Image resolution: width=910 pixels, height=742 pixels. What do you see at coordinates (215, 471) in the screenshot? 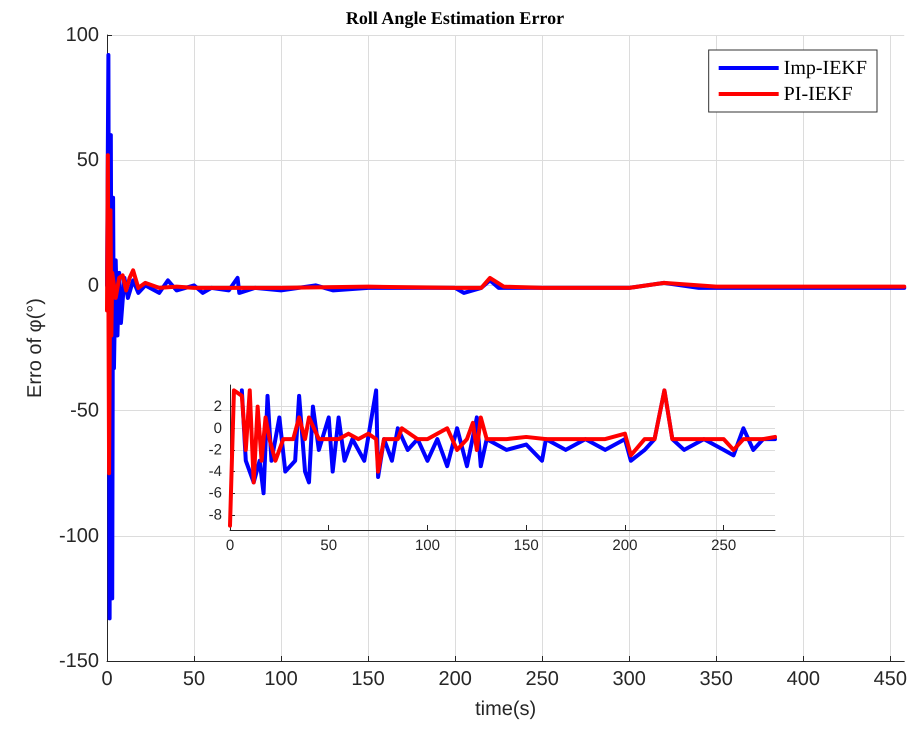
I see `y-tick-label: -4` at bounding box center [215, 471].